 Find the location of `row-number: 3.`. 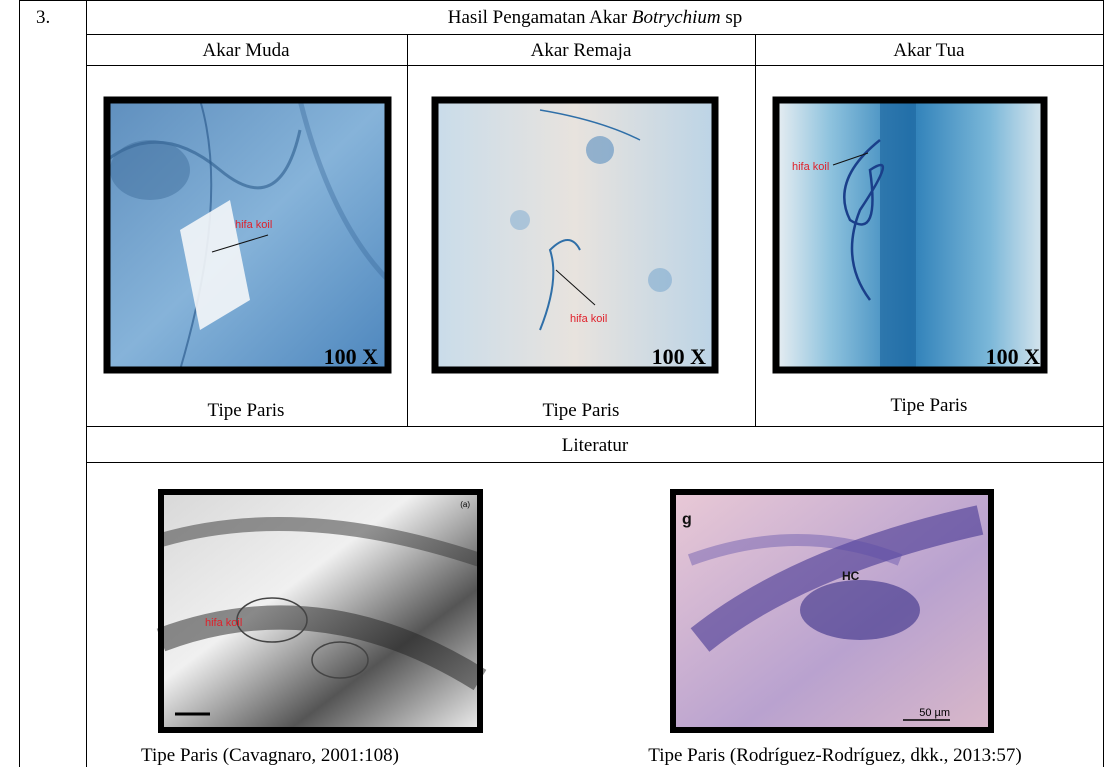

row-number: 3. is located at coordinates (43, 17).